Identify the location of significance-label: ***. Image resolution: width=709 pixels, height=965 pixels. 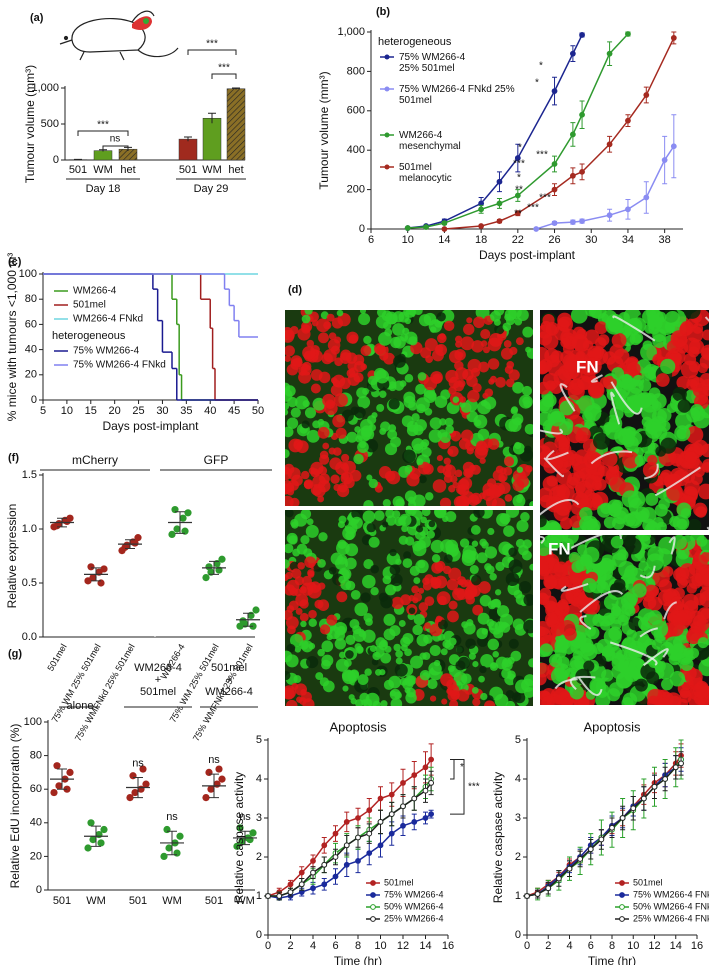
(542, 155).